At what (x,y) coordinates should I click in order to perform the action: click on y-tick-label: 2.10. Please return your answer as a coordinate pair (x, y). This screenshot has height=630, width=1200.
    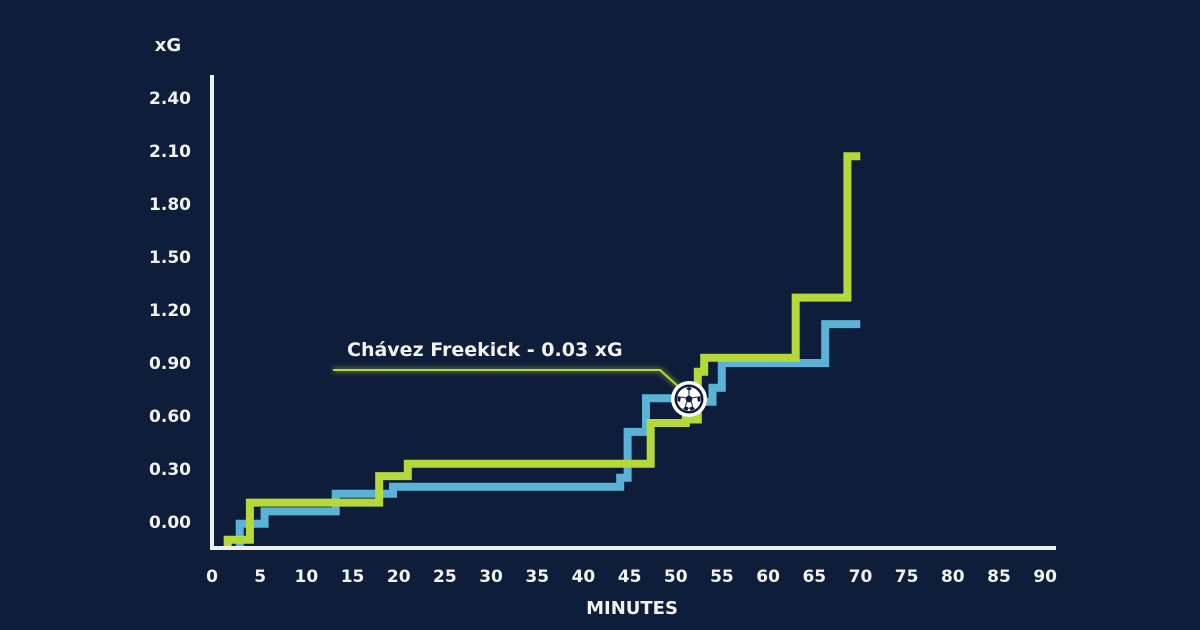
    Looking at the image, I should click on (170, 152).